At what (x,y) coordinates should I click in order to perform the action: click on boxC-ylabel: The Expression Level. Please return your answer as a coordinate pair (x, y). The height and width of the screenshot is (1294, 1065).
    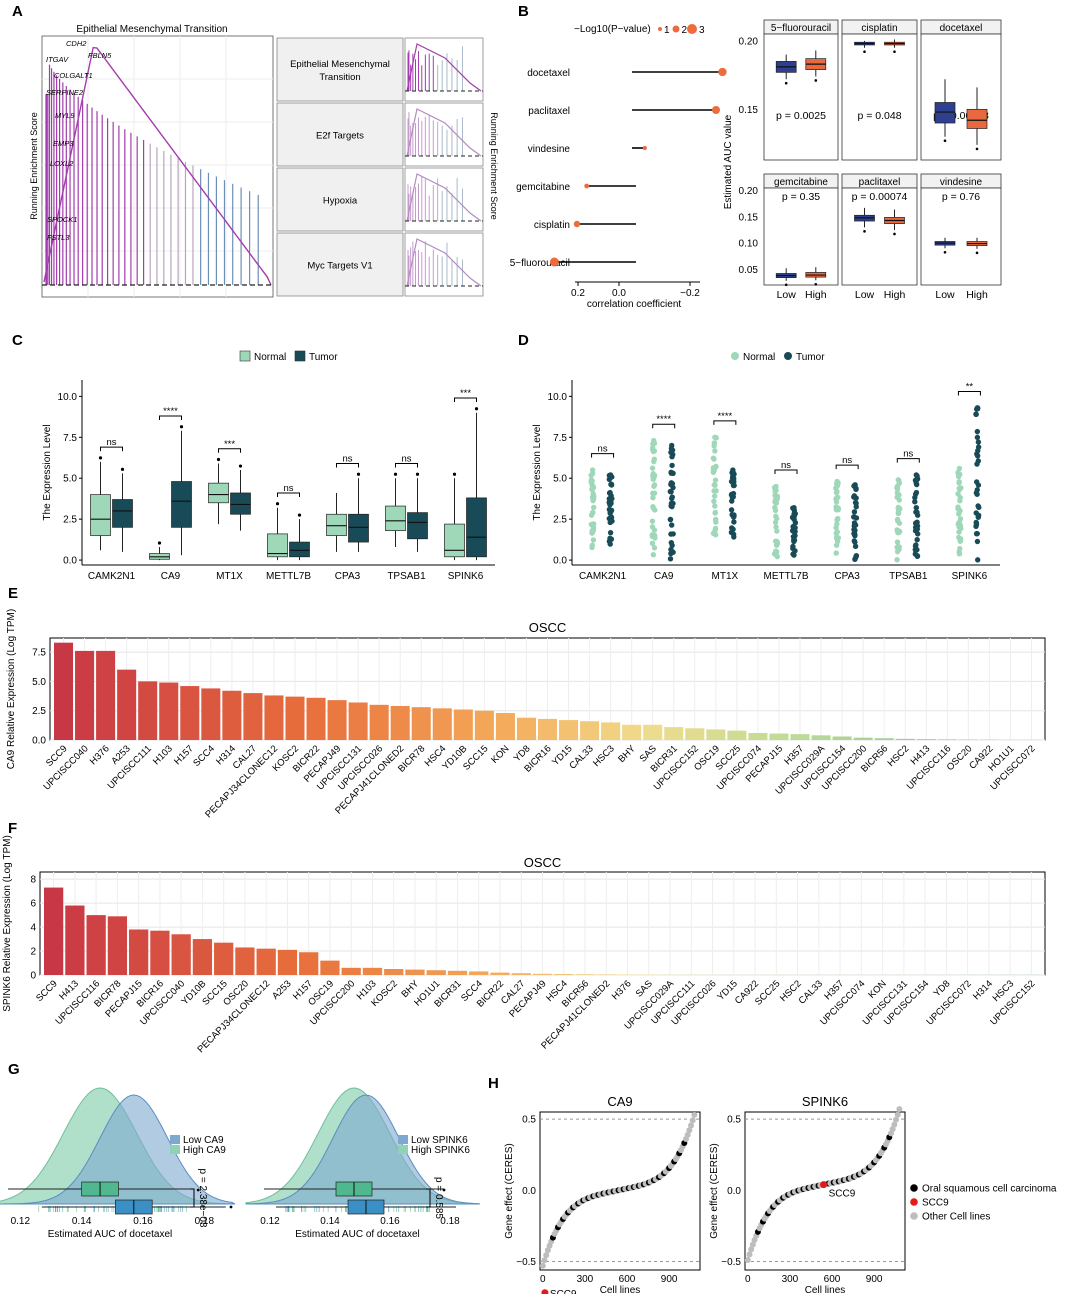
    Looking at the image, I should click on (47, 472).